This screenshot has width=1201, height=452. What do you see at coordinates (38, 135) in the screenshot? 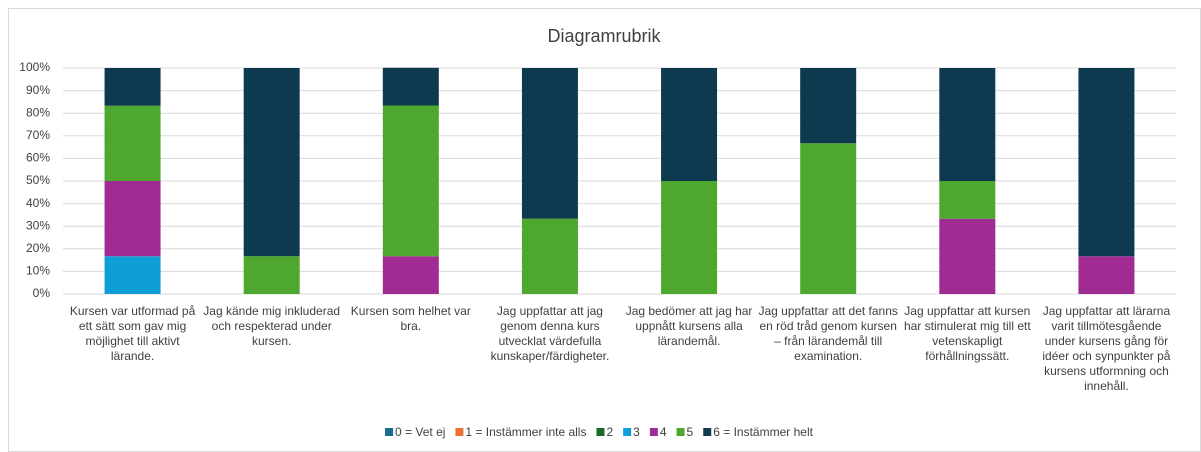
I see `y-tick-label: 70%` at bounding box center [38, 135].